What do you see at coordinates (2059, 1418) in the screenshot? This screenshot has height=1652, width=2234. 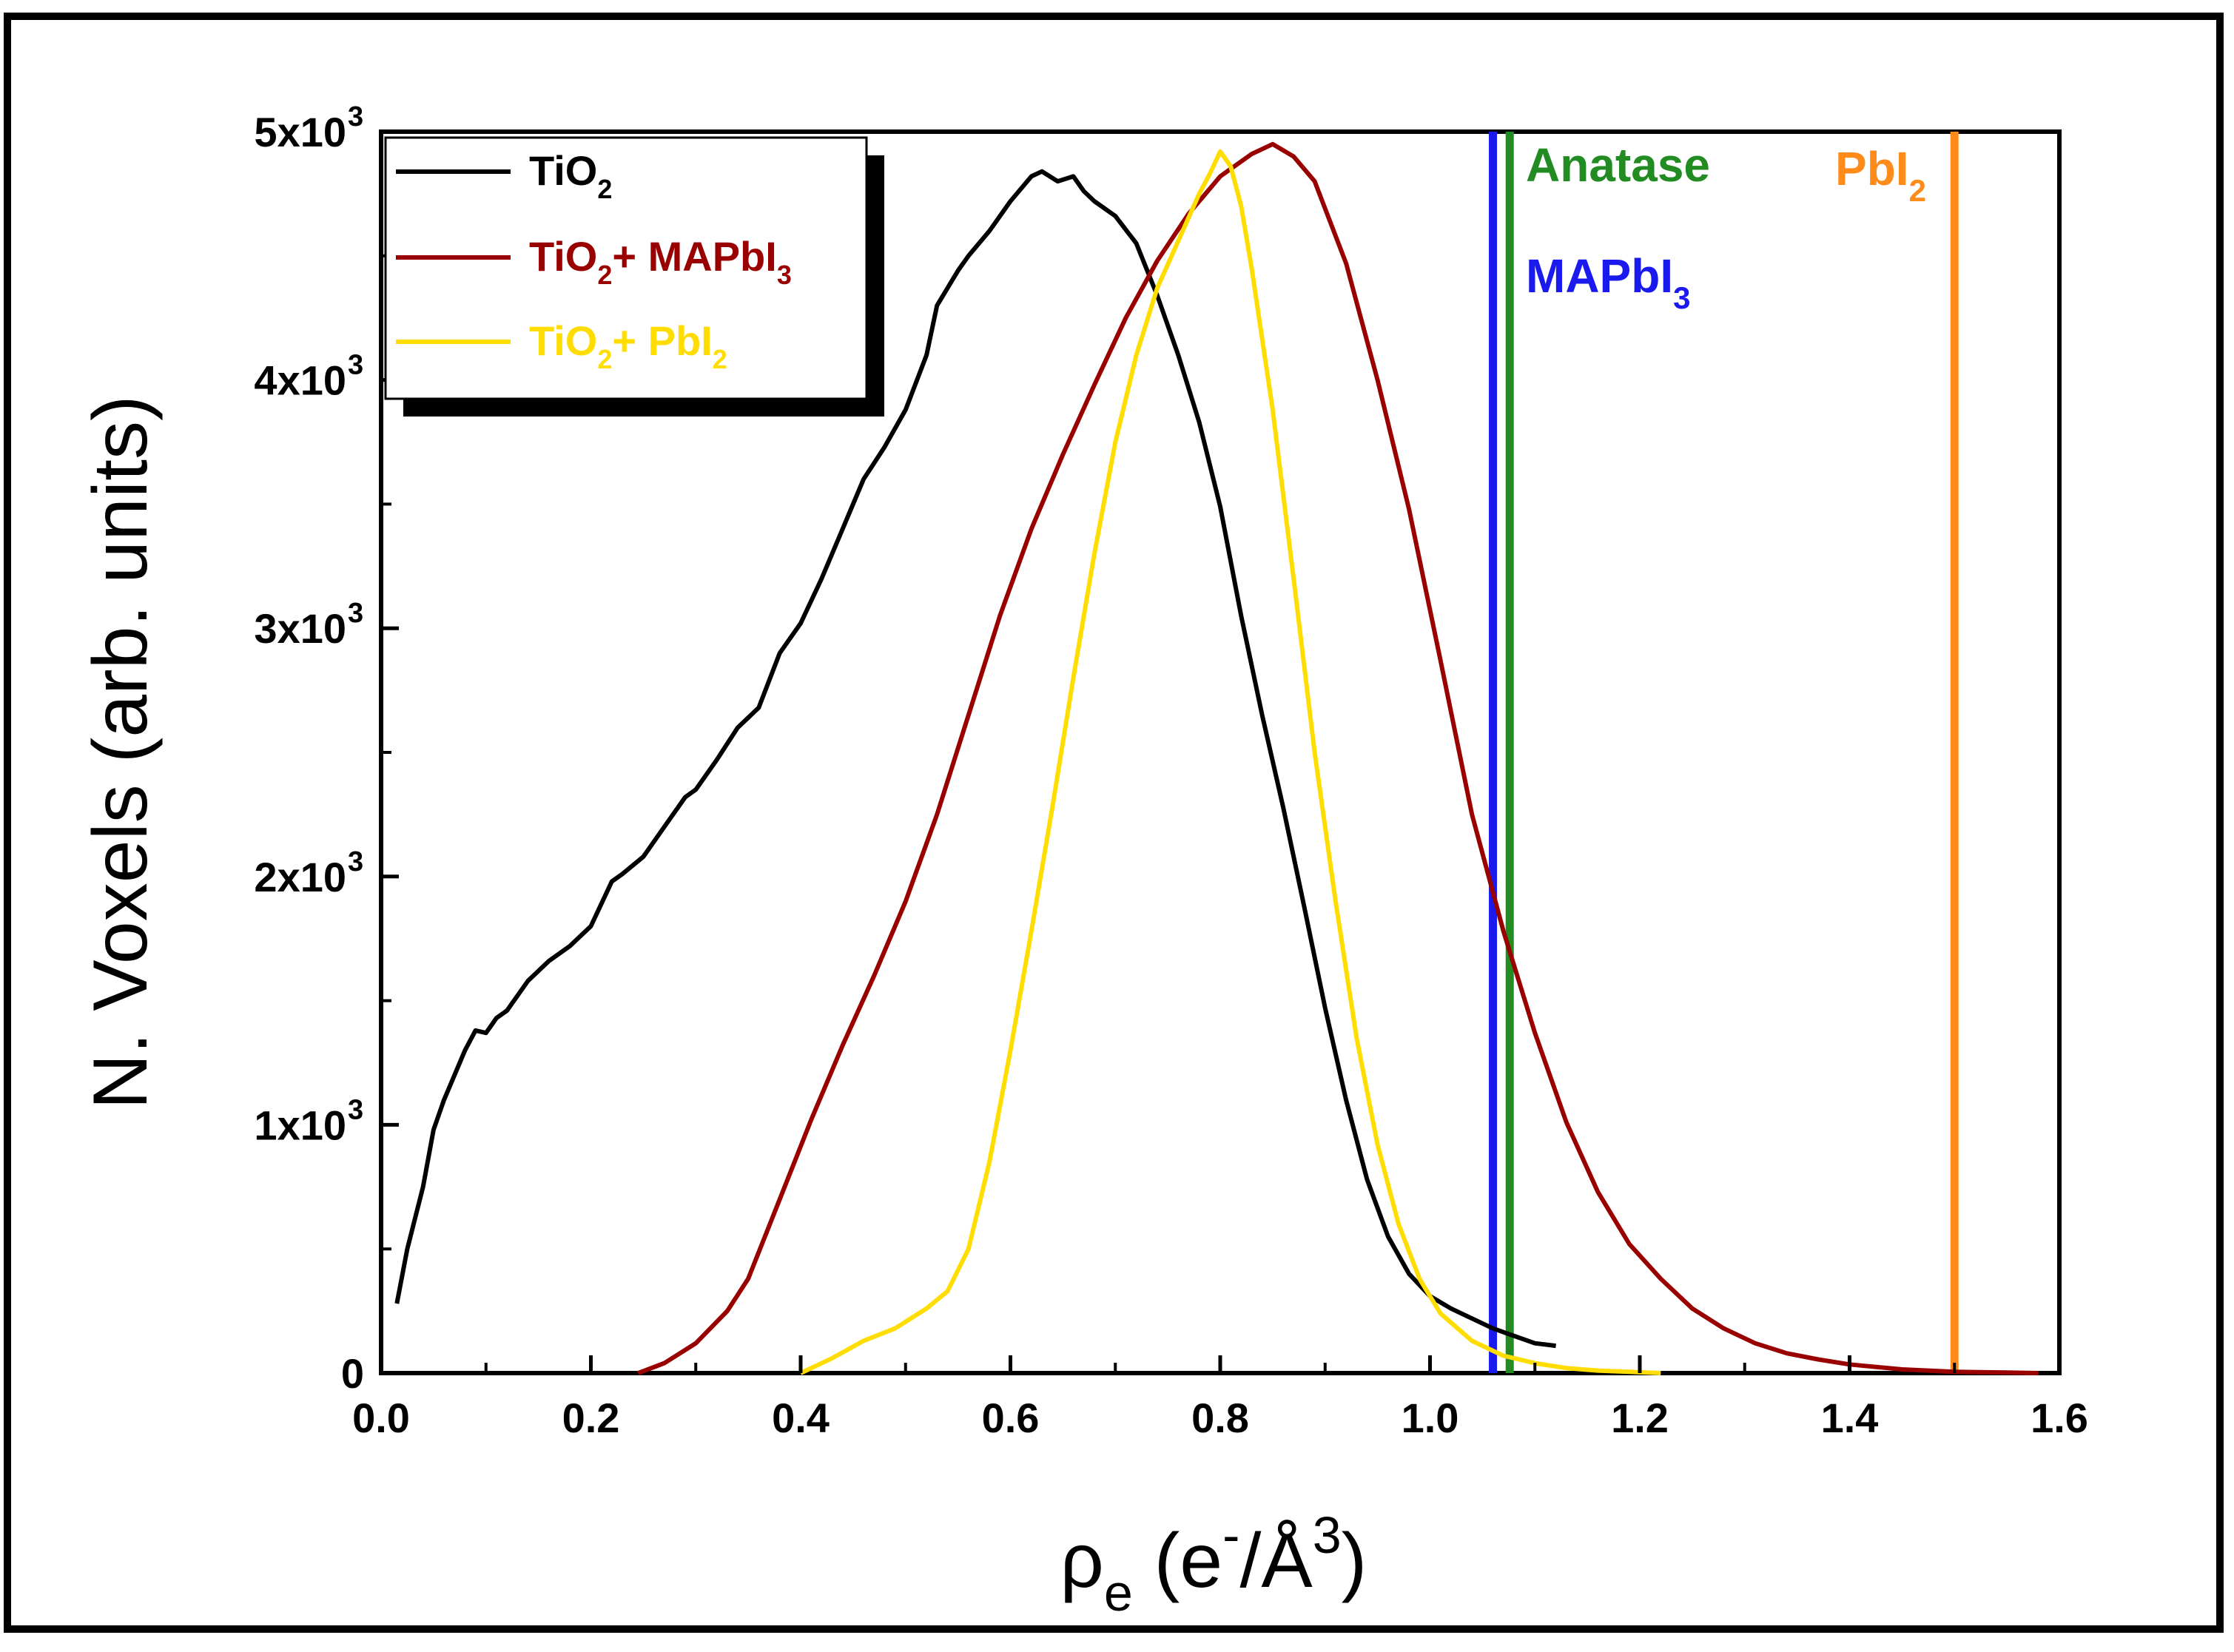 I see `x-tick-label: 1.6` at bounding box center [2059, 1418].